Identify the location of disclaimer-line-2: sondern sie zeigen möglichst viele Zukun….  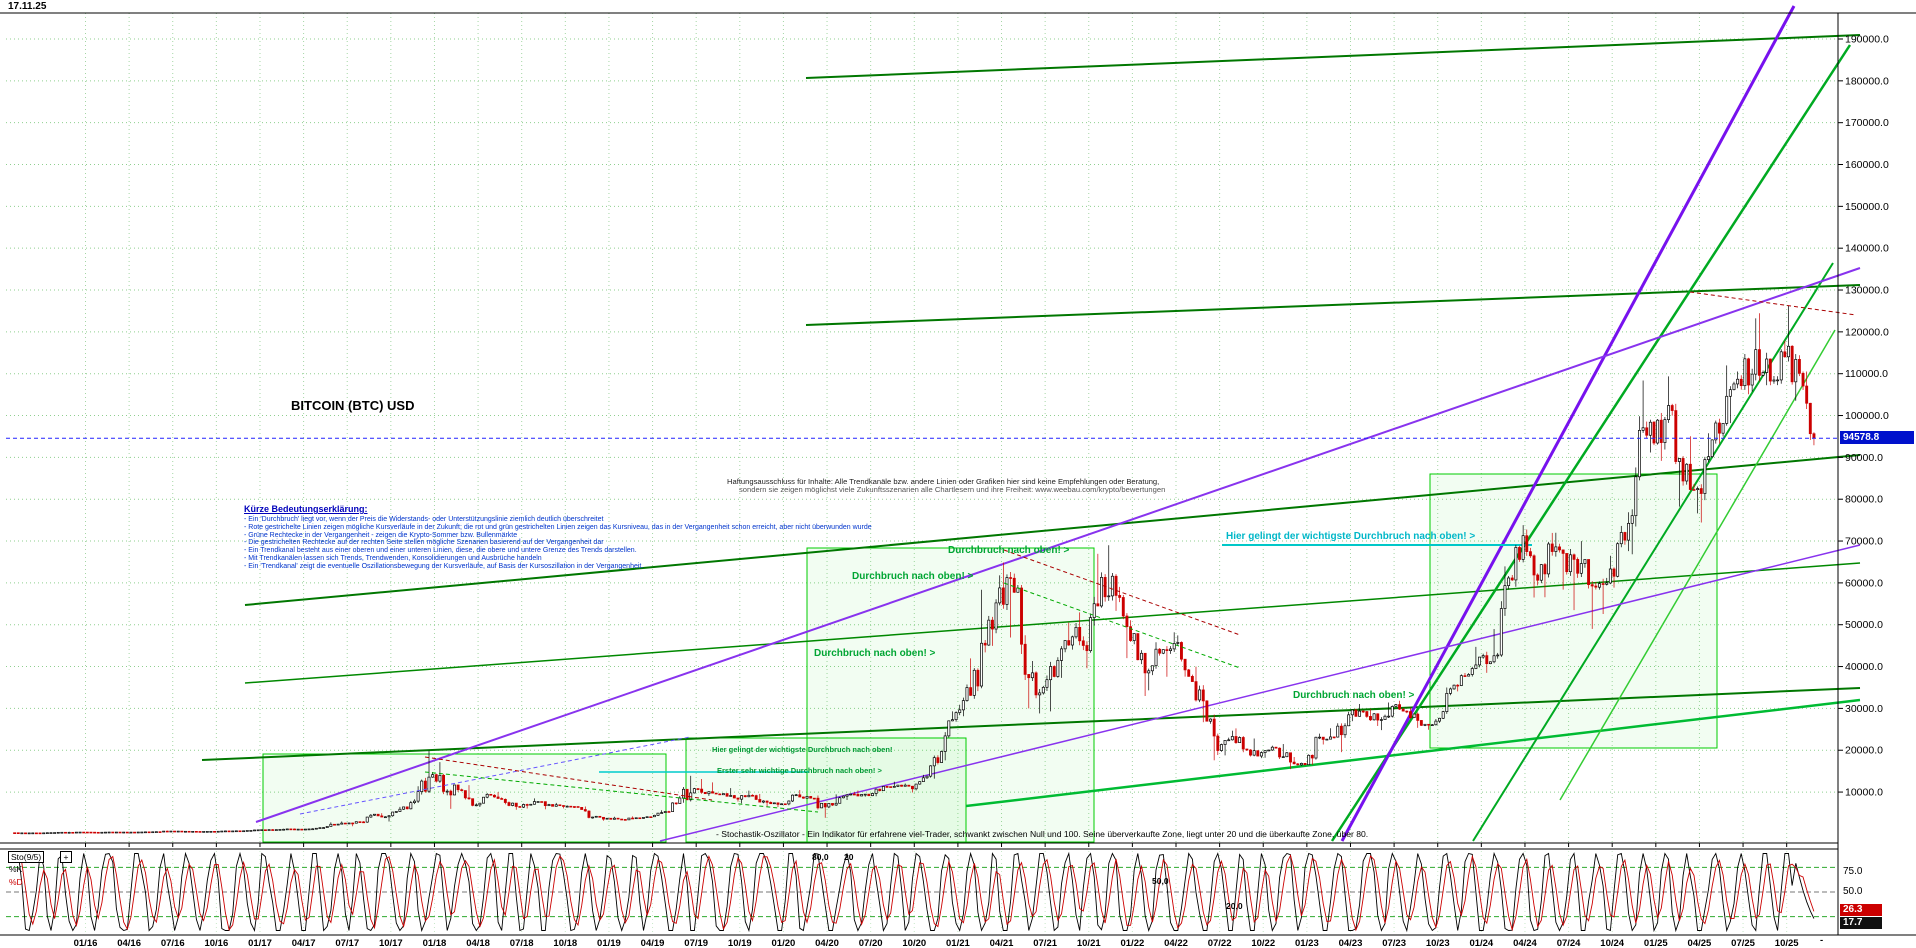
(952, 489).